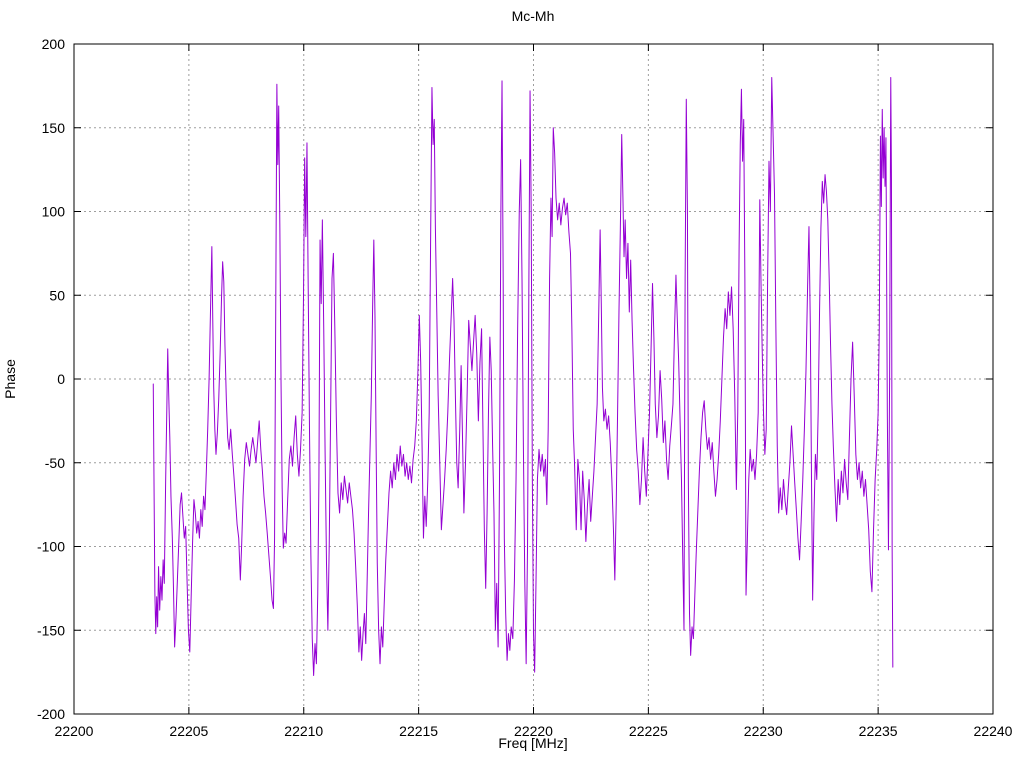 This screenshot has width=1024, height=768. I want to click on x-axis-label: Freq [MHz], so click(532, 743).